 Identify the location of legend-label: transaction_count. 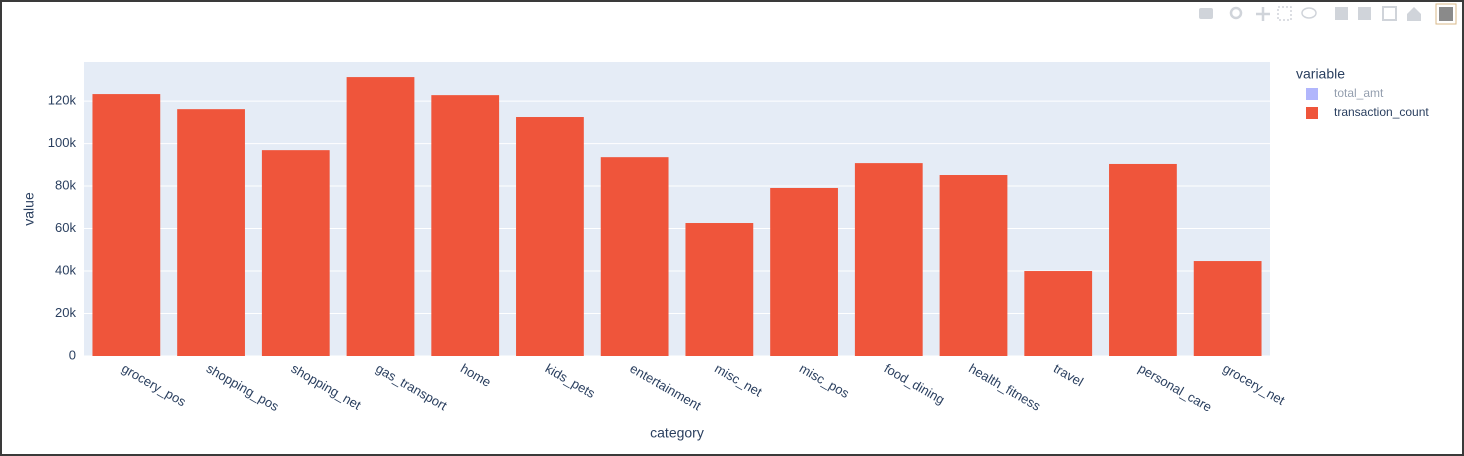
(1381, 112).